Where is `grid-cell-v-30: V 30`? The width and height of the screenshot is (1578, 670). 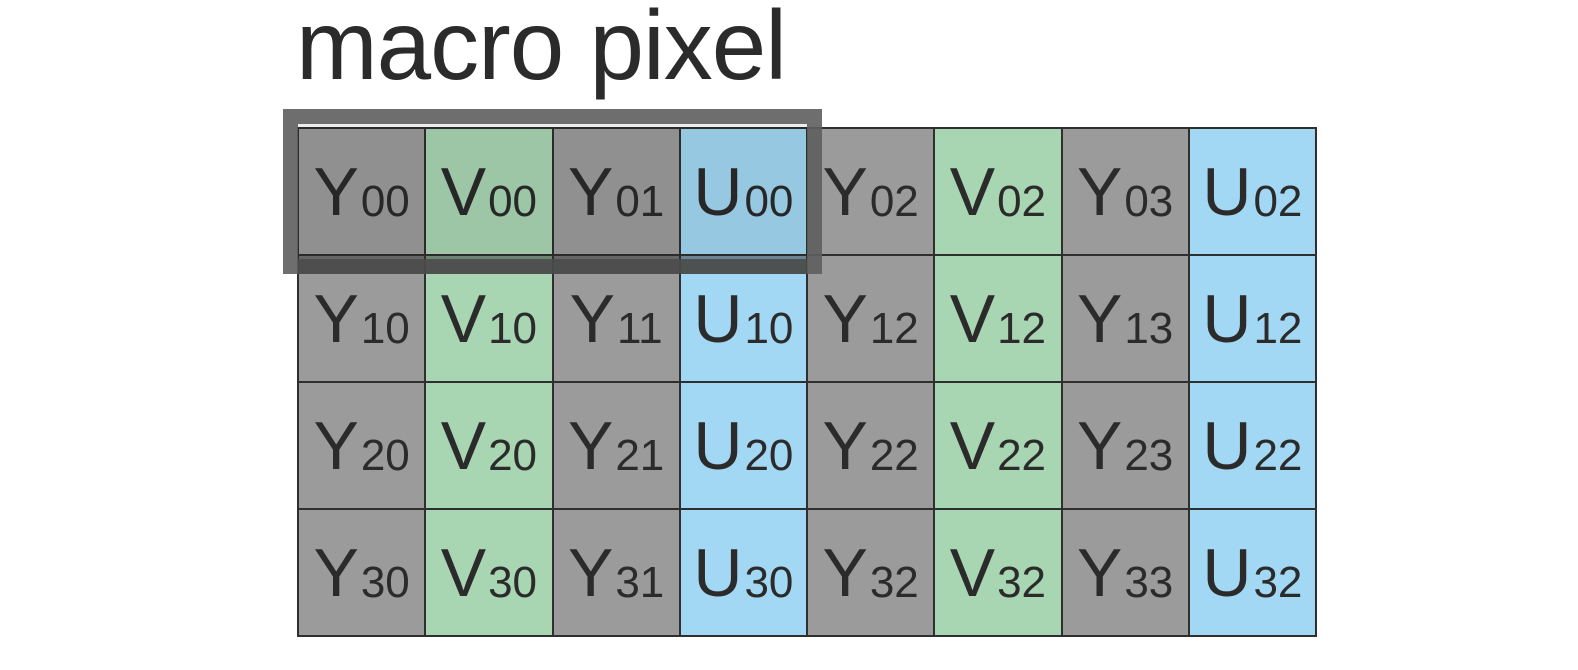 grid-cell-v-30: V 30 is located at coordinates (490, 573).